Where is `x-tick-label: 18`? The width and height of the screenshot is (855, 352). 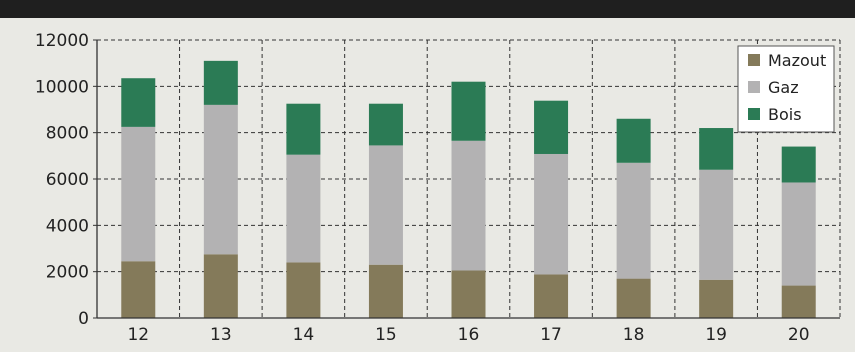
x-tick-label: 18 is located at coordinates (634, 335).